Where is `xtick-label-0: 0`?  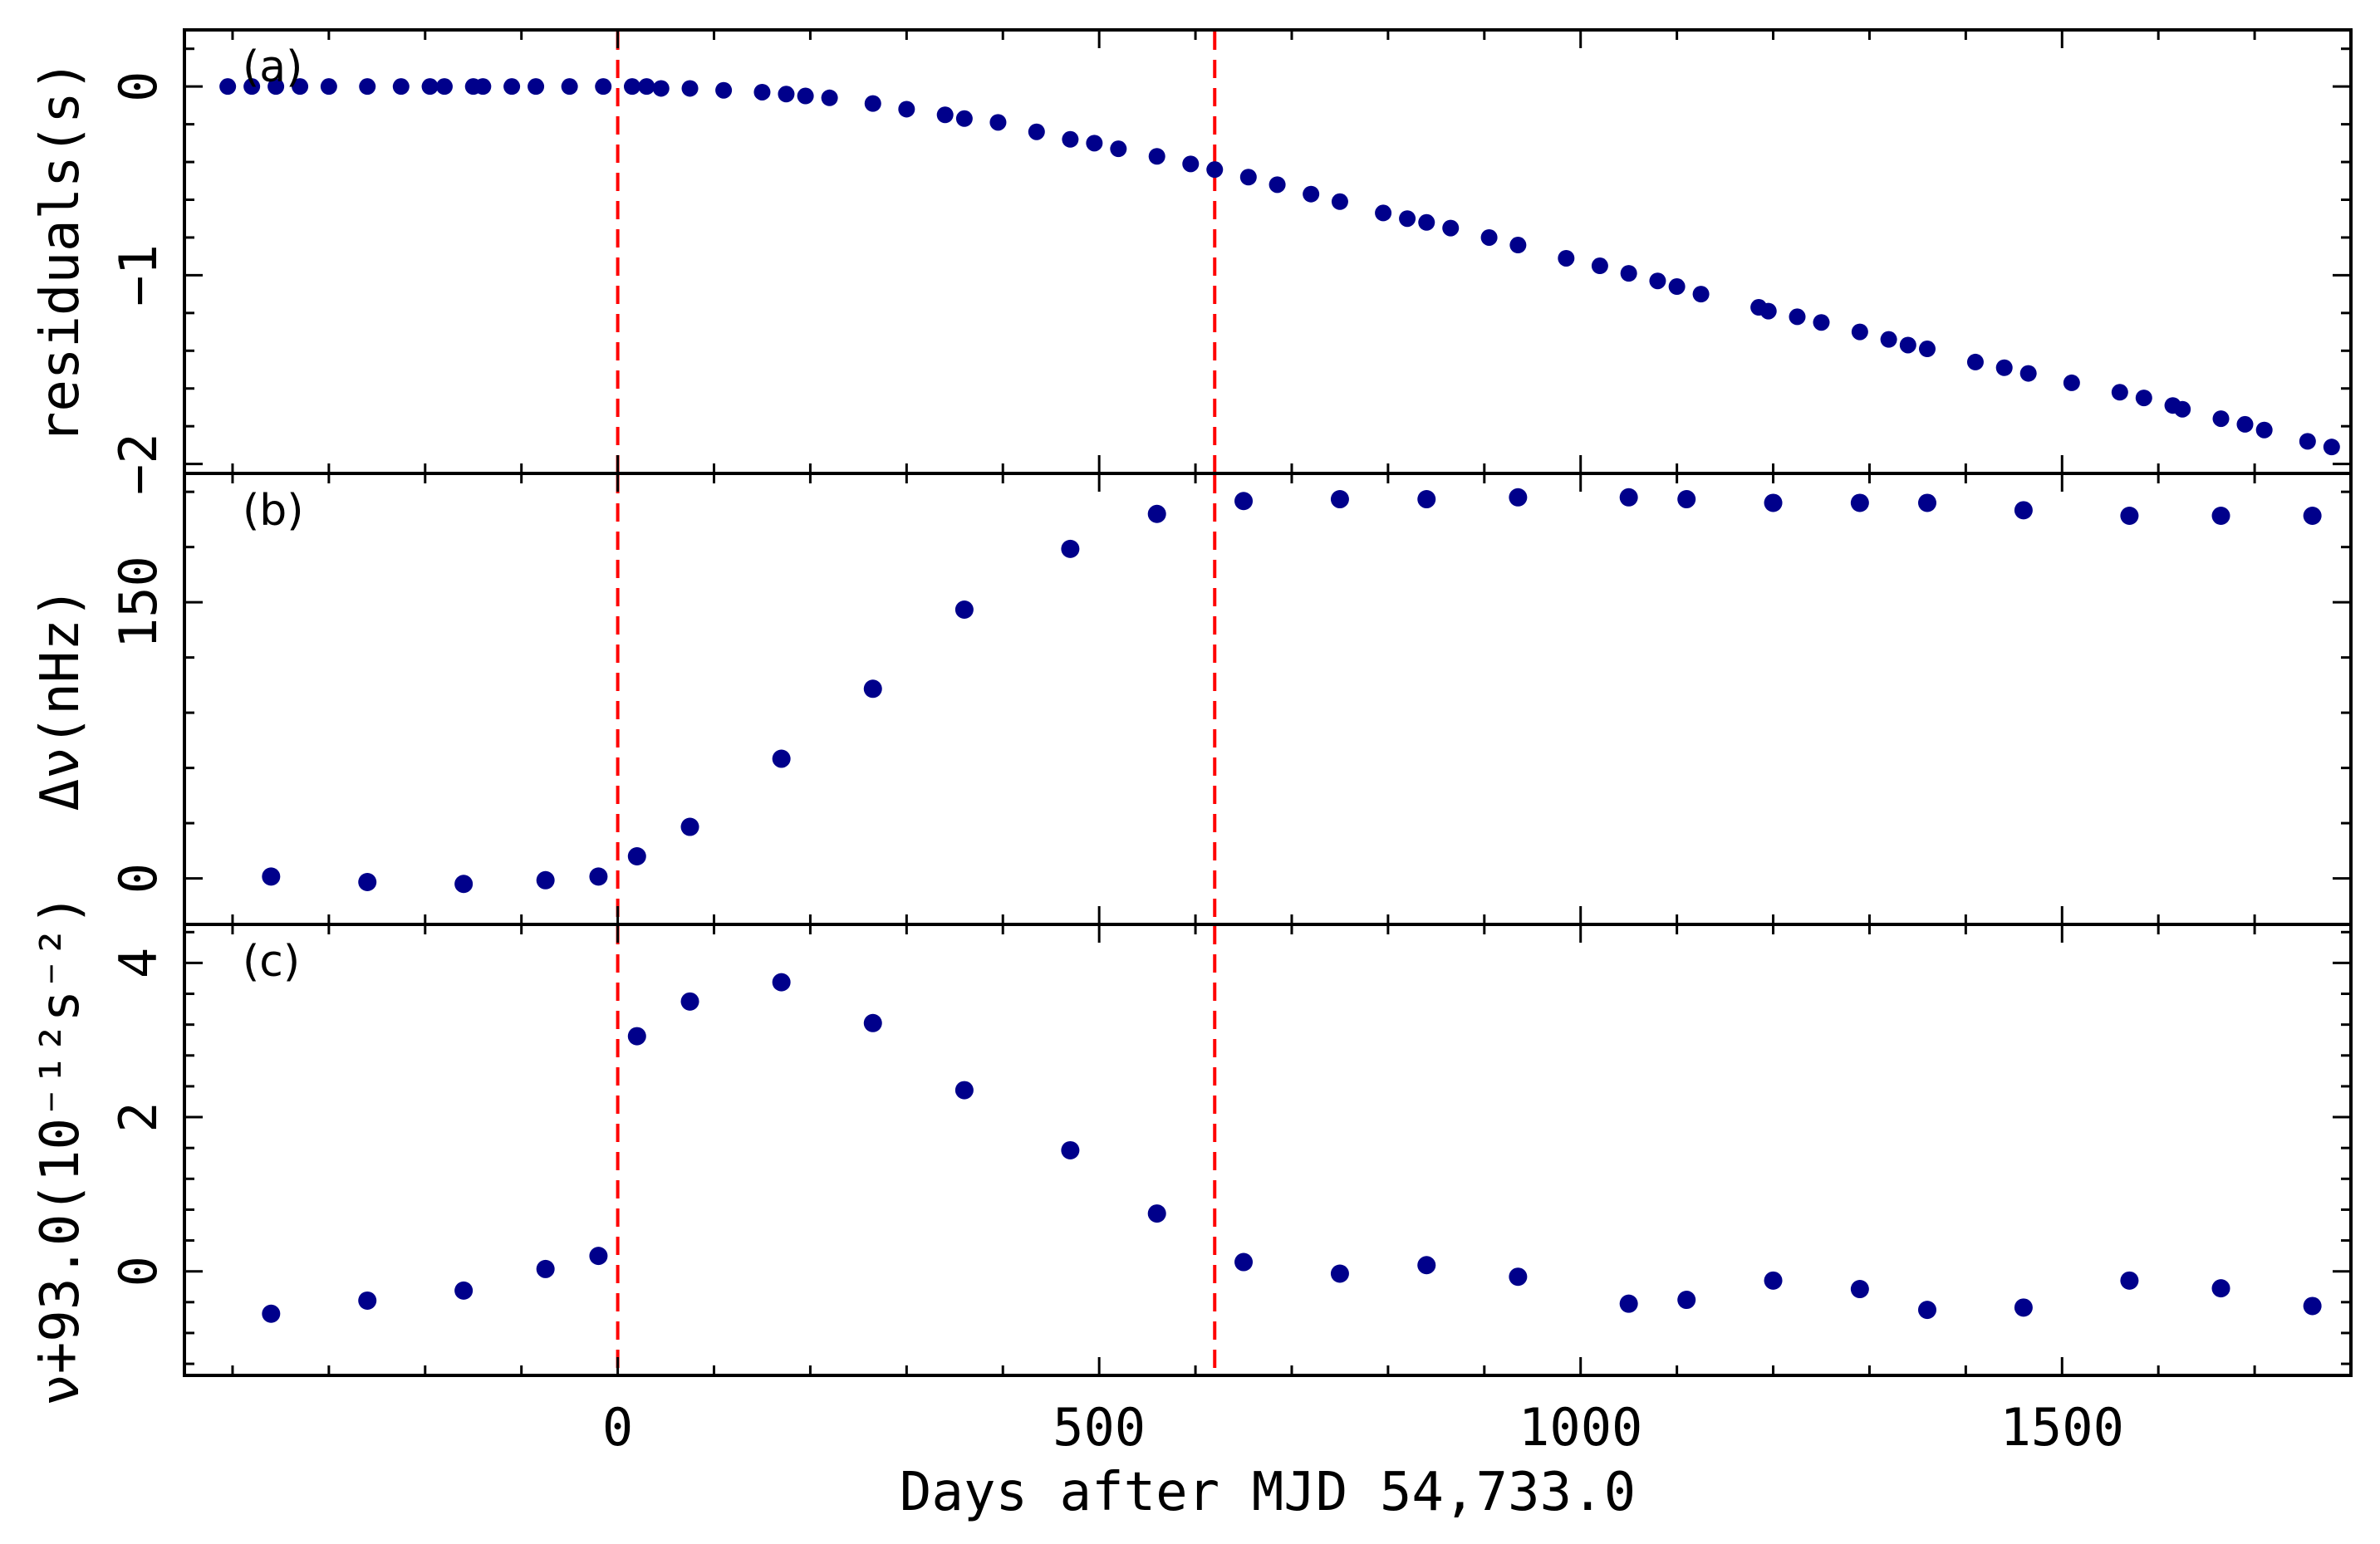
xtick-label-0: 0 is located at coordinates (617, 1428).